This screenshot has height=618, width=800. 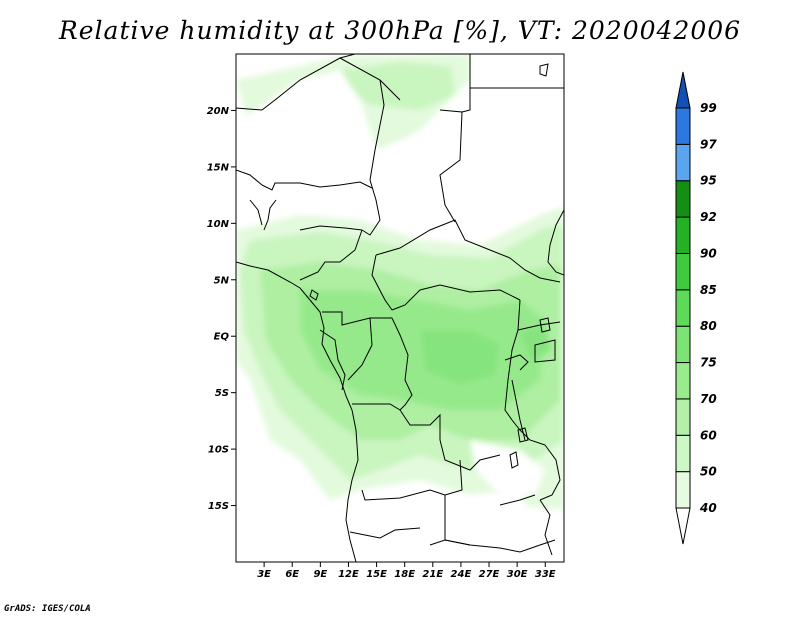 I want to click on colorbar-label: 90, so click(x=708, y=253).